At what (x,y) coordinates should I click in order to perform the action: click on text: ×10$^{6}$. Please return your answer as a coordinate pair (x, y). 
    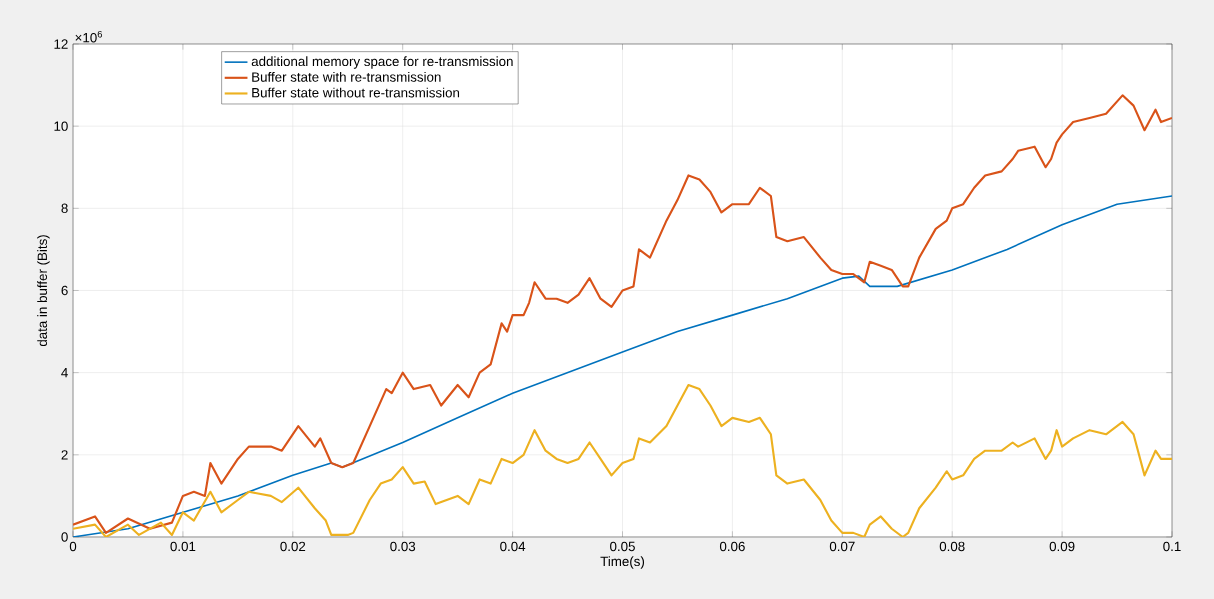
    Looking at the image, I should click on (88, 36).